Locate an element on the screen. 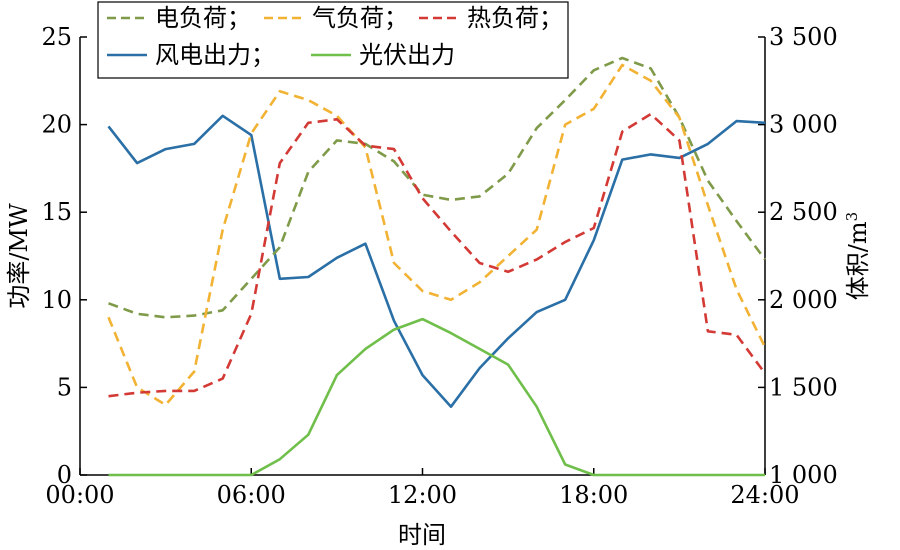 The width and height of the screenshot is (900, 550). left-y-ticks: 0 5 10 15 20 25 is located at coordinates (64, 256).